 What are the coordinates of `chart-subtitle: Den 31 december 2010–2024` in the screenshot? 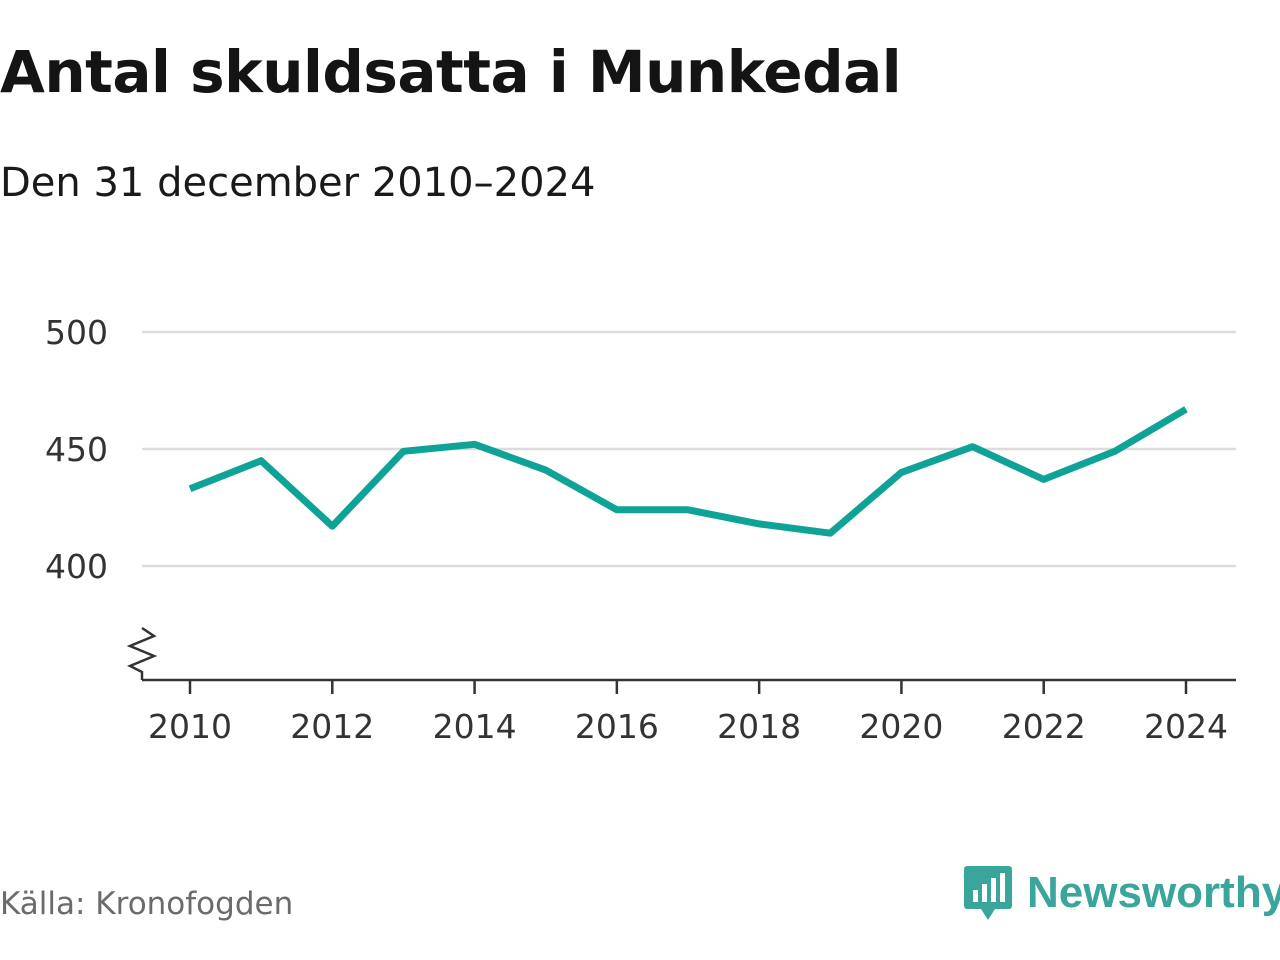 It's located at (298, 183).